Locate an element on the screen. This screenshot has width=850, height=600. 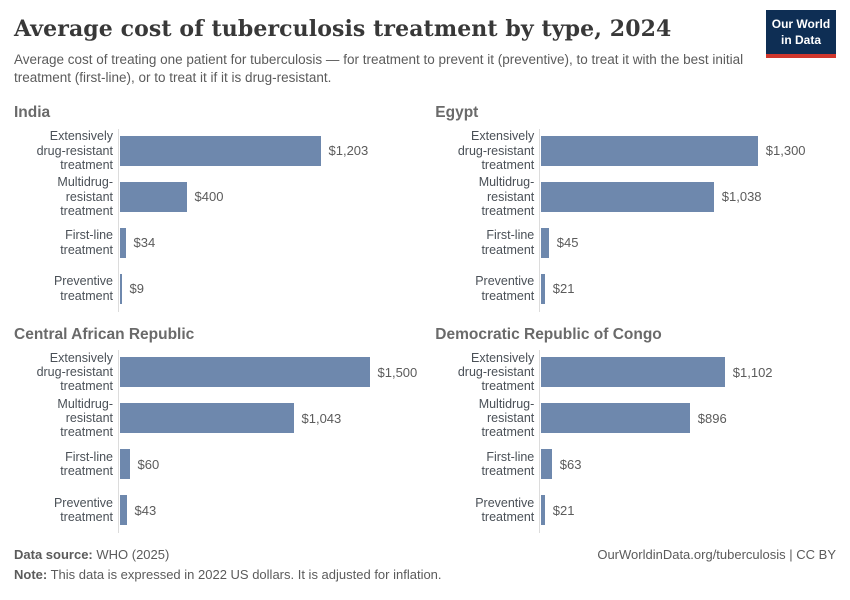
value-label: $1,300 is located at coordinates (785, 151).